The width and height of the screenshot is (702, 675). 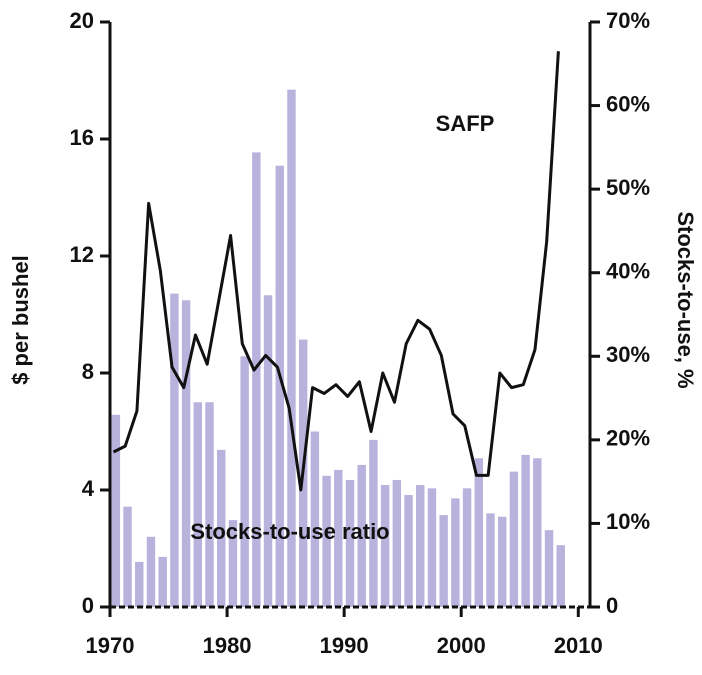 I want to click on y2-tick-label: 20%, so click(x=628, y=438).